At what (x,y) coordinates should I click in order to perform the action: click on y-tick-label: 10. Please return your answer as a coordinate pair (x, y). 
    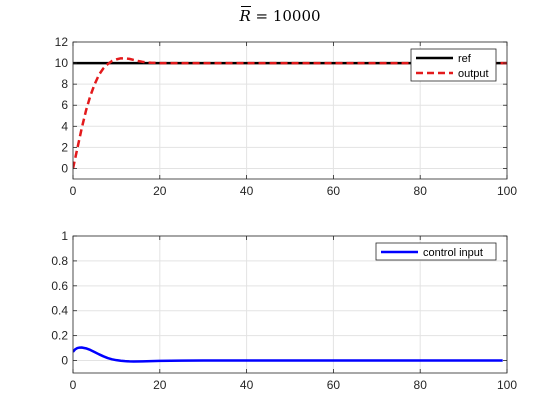
    Looking at the image, I should click on (62, 63).